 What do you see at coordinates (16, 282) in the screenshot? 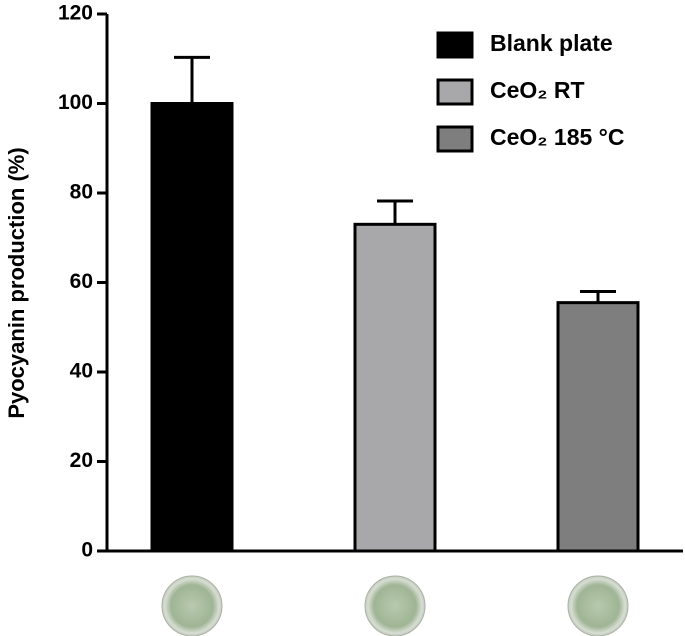
I see `y-axis-label: Pyocyanin production (%)` at bounding box center [16, 282].